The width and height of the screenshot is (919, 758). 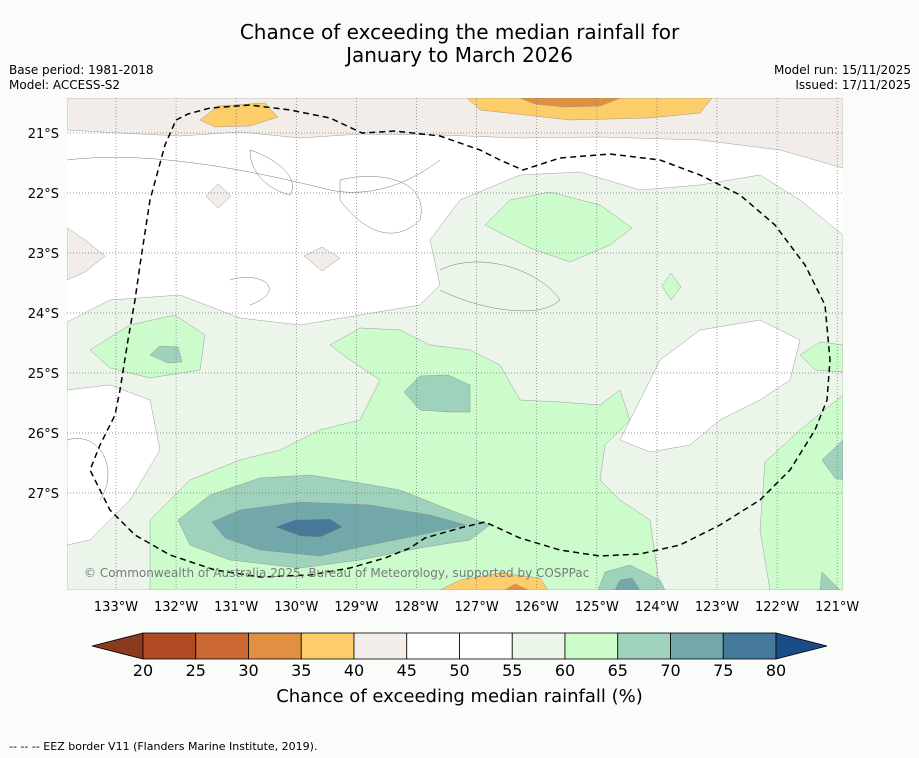 I want to click on latitude-labels: 21°S 22°S 23°S 24°S 25°S 26°S 27°S, so click(x=43, y=314).